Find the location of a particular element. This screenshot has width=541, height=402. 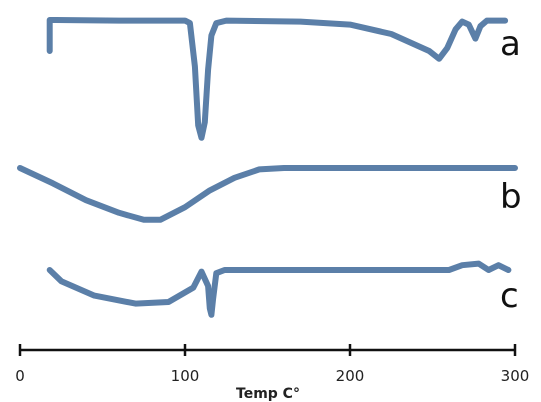

x-tick-label-100: 100 is located at coordinates (185, 376).